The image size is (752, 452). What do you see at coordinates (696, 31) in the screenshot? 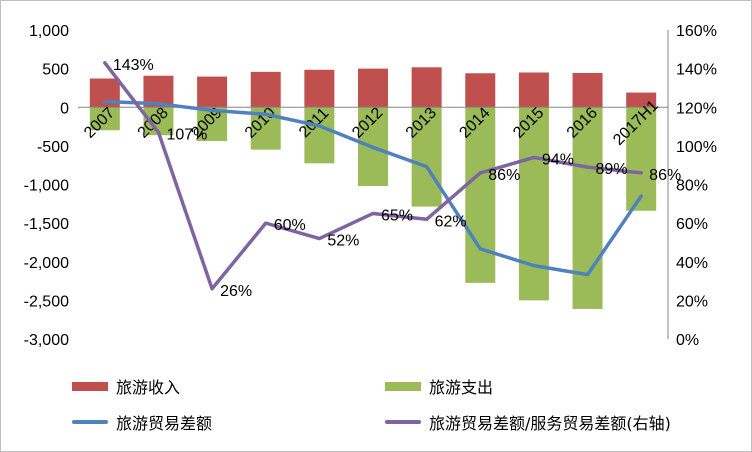
I see `right-tick-label: 160%` at bounding box center [696, 31].